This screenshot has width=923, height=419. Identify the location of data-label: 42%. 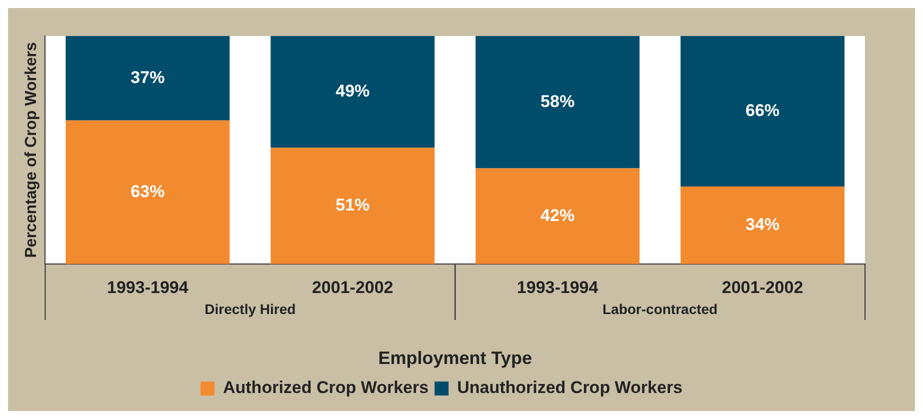
(557, 215).